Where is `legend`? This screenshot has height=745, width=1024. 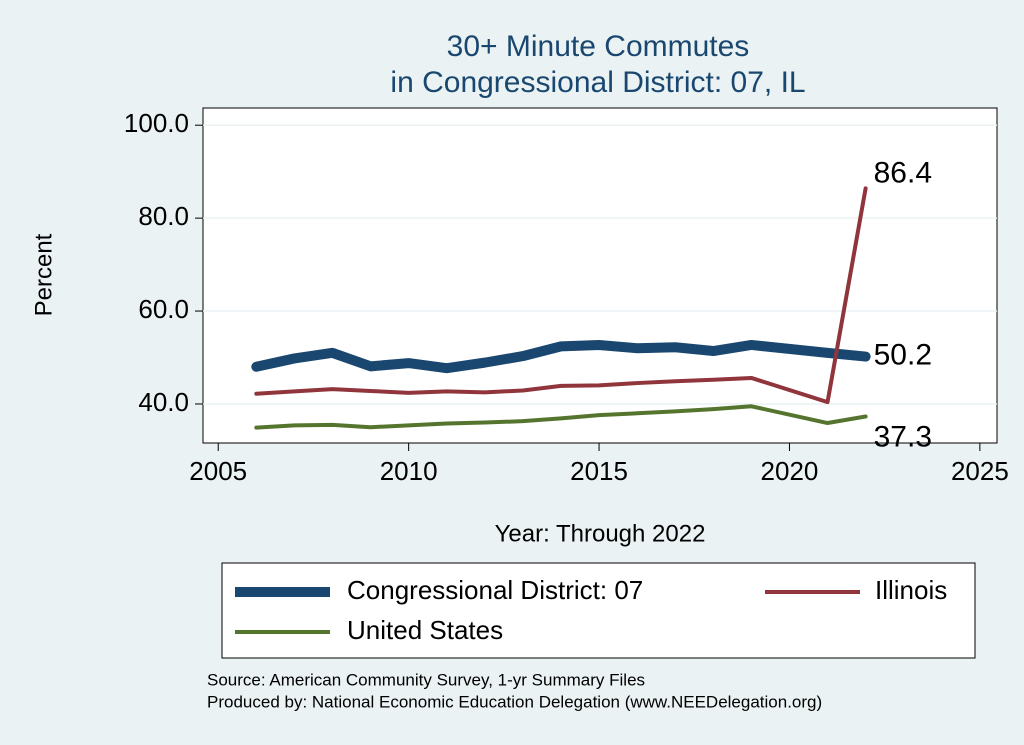
legend is located at coordinates (598, 610).